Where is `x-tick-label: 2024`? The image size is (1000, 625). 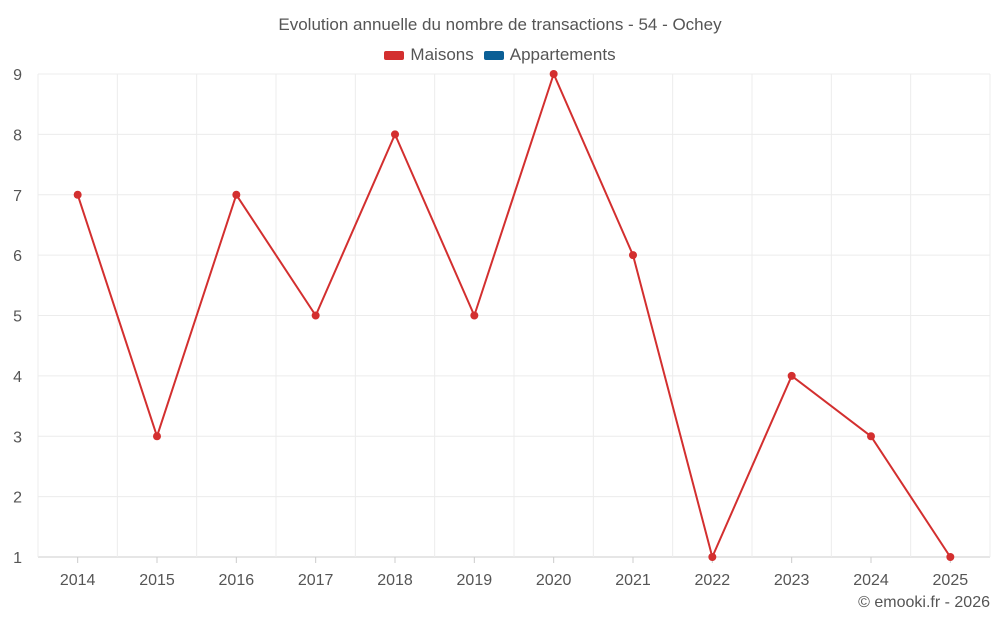 x-tick-label: 2024 is located at coordinates (871, 580).